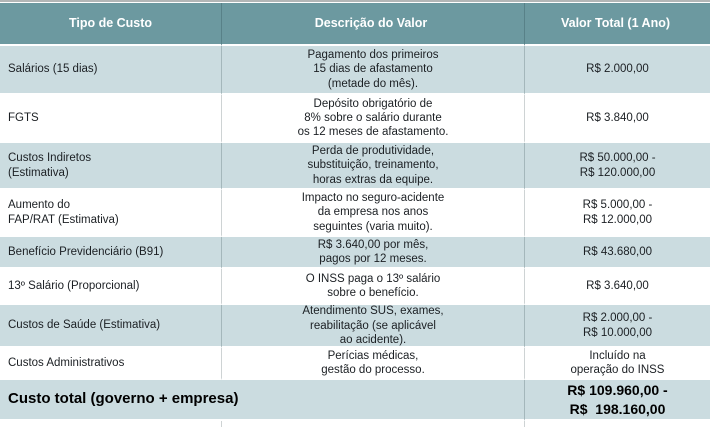  Describe the element at coordinates (373, 364) in the screenshot. I see `cell-descricao: Perícias médicas, gestão do processo.` at that location.